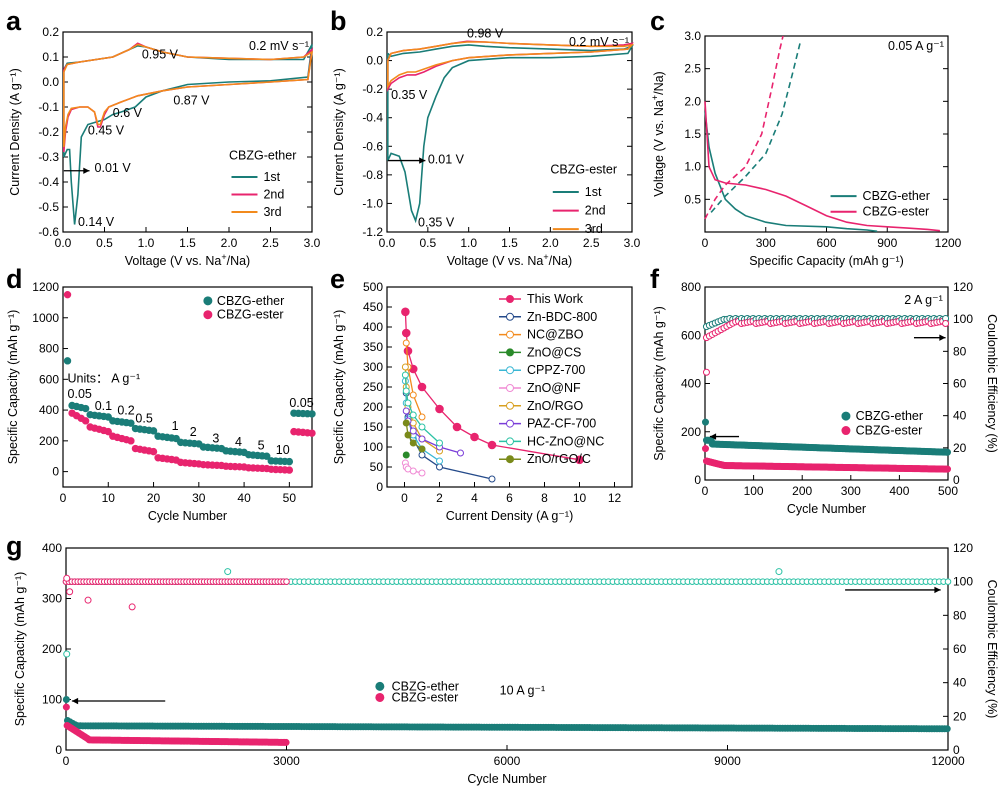 The image size is (1000, 798). Describe the element at coordinates (279, 46) in the screenshot. I see `scan-rate-label: 0.2 mV s⁻¹` at that location.